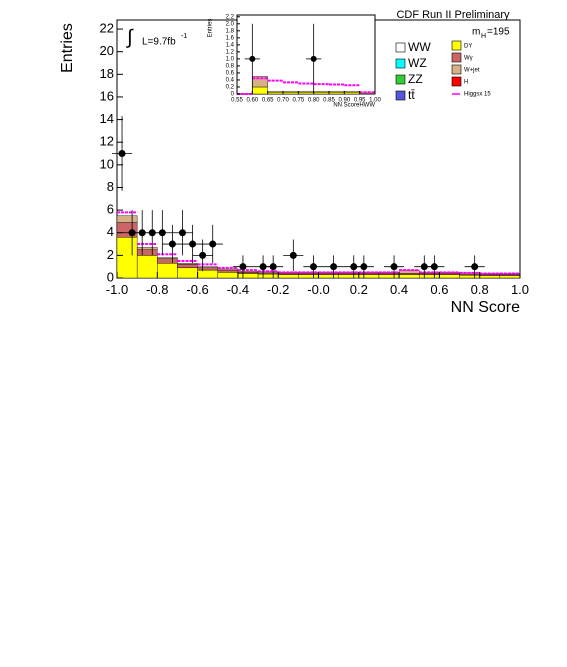  What do you see at coordinates (278, 289) in the screenshot?
I see `x-tick-label: -0.2` at bounding box center [278, 289].